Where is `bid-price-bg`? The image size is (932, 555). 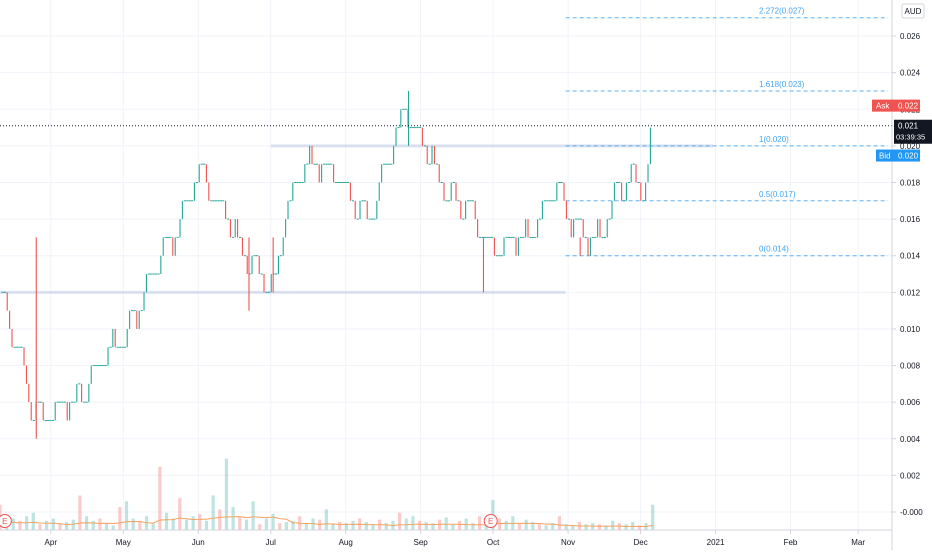
bid-price-bg is located at coordinates (907, 155).